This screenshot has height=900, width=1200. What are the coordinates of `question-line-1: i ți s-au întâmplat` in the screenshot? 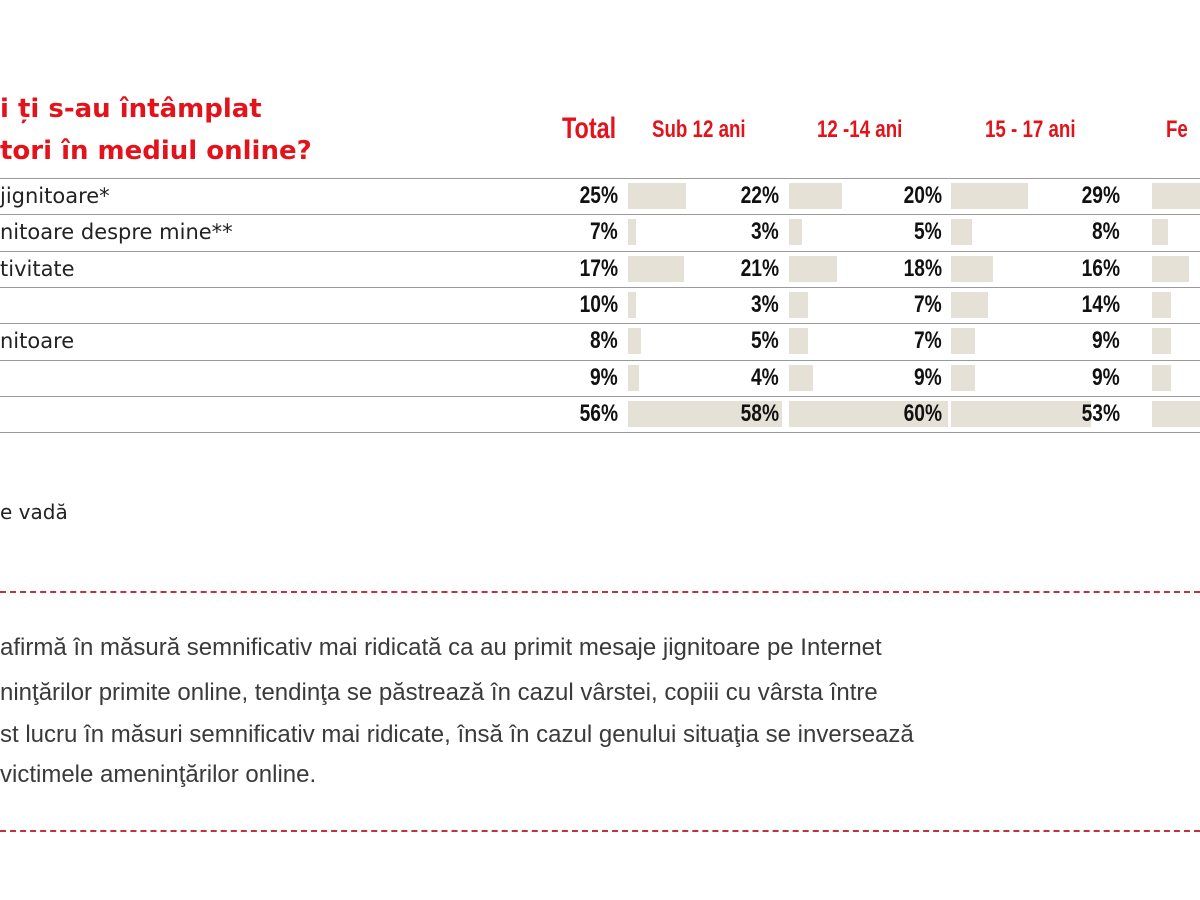 It's located at (131, 109).